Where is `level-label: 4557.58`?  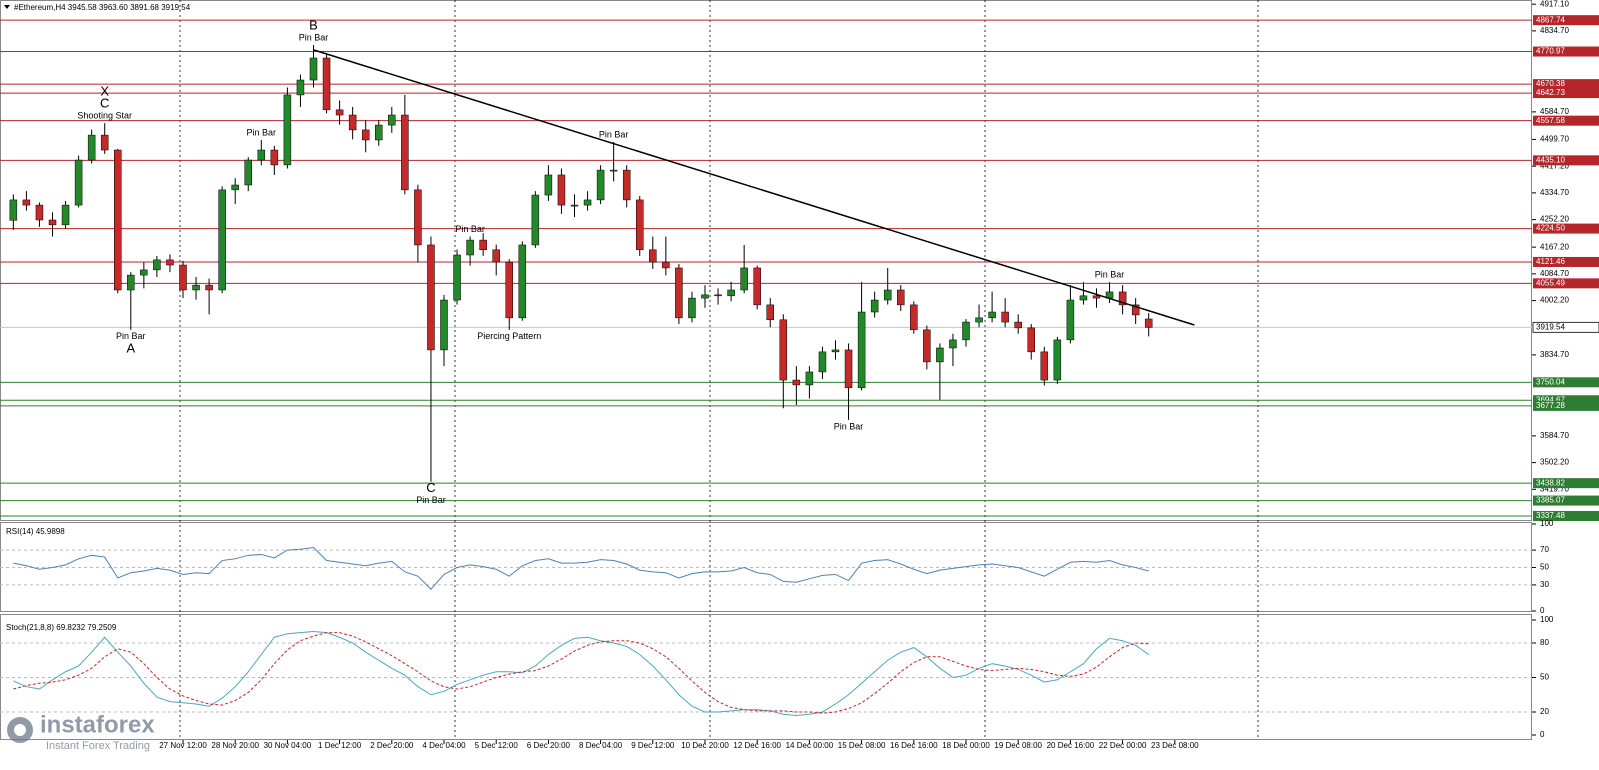 level-label: 4557.58 is located at coordinates (1550, 120).